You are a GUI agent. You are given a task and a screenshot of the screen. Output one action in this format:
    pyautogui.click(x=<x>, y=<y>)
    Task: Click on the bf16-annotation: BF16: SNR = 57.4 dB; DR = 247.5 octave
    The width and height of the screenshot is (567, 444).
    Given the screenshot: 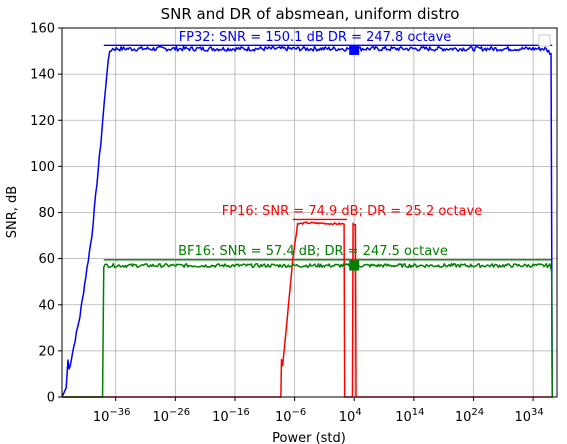 What is the action you would take?
    pyautogui.click(x=313, y=251)
    